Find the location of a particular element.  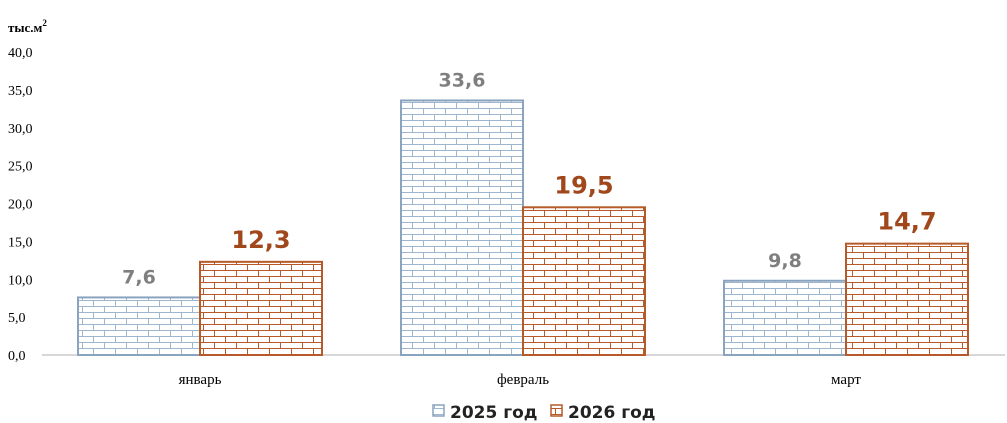

bar-2025-год-март is located at coordinates (785, 318).